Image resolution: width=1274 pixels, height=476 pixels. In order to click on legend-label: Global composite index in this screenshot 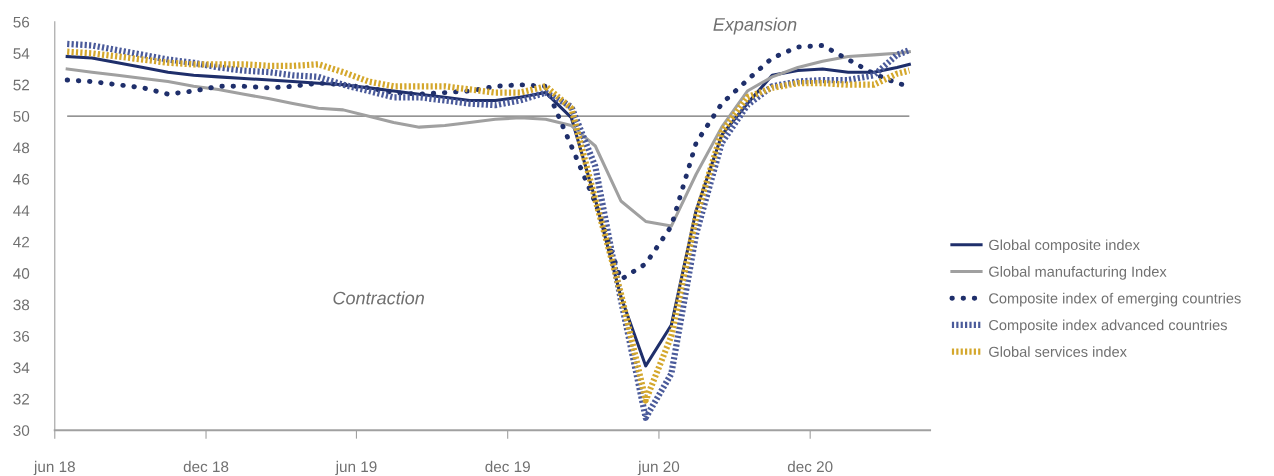, I will do `click(1064, 246)`.